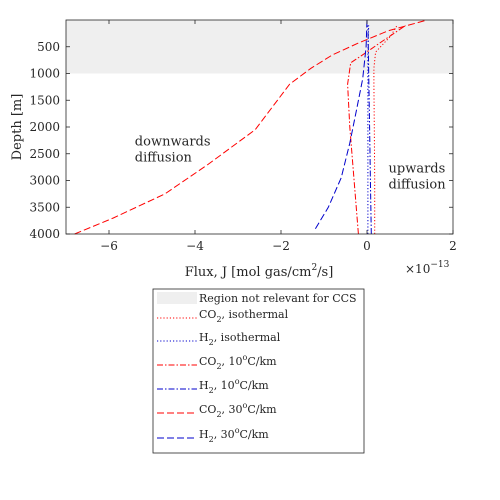 The width and height of the screenshot is (500, 500). I want to click on y-tick-label-5: 3000, so click(44, 181).